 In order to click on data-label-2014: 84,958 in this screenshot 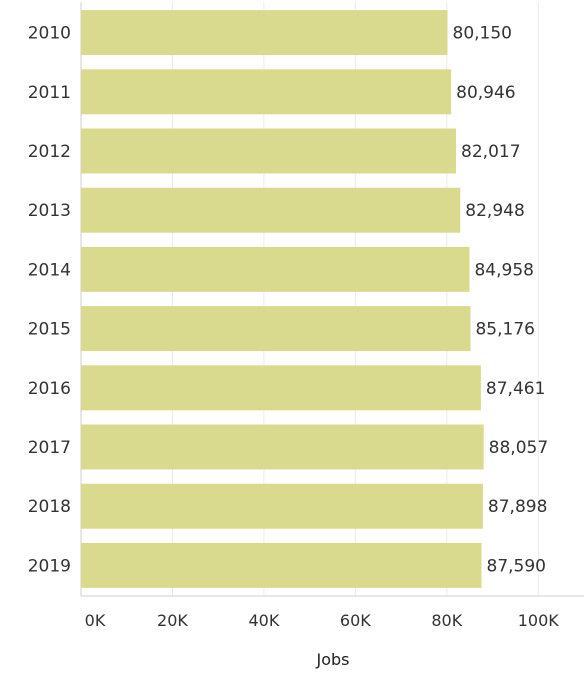, I will do `click(503, 270)`.